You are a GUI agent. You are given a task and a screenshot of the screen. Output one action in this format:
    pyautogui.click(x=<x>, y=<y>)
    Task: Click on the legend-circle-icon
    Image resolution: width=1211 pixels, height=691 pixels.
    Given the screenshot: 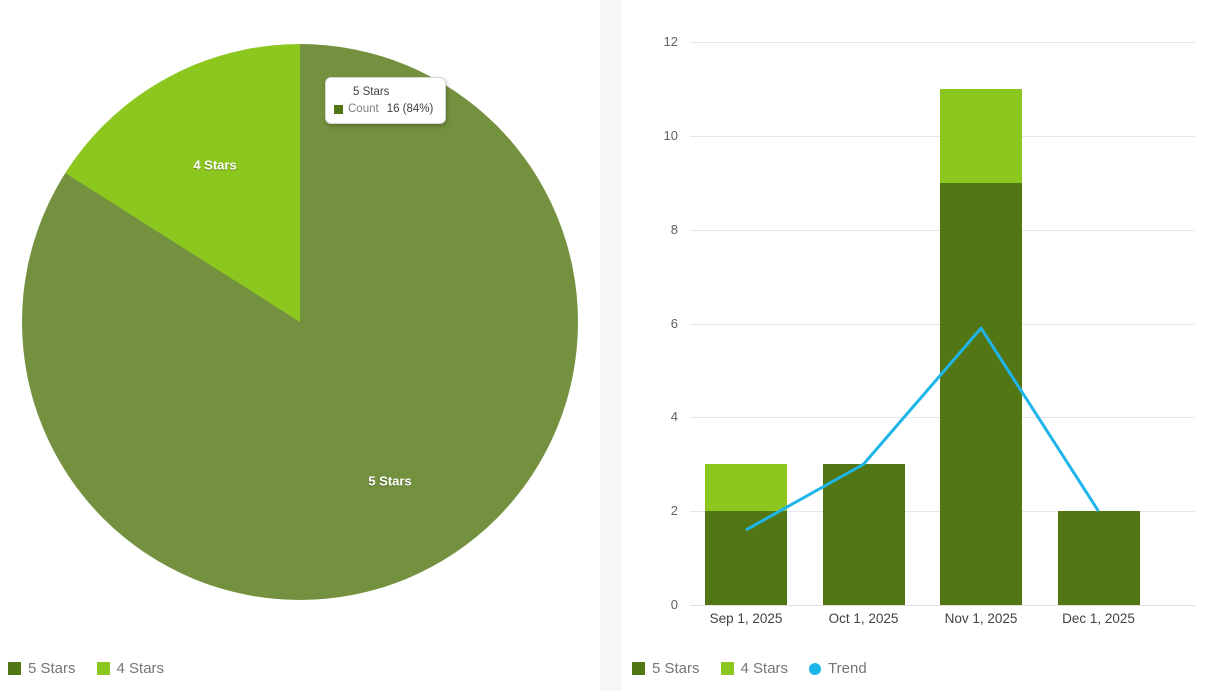 What is the action you would take?
    pyautogui.click(x=815, y=668)
    